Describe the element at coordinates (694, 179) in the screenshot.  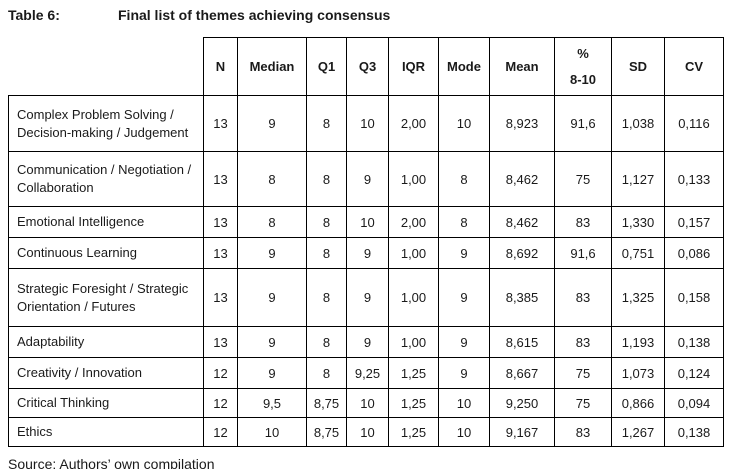
I see `value-cell: 0,133` at that location.